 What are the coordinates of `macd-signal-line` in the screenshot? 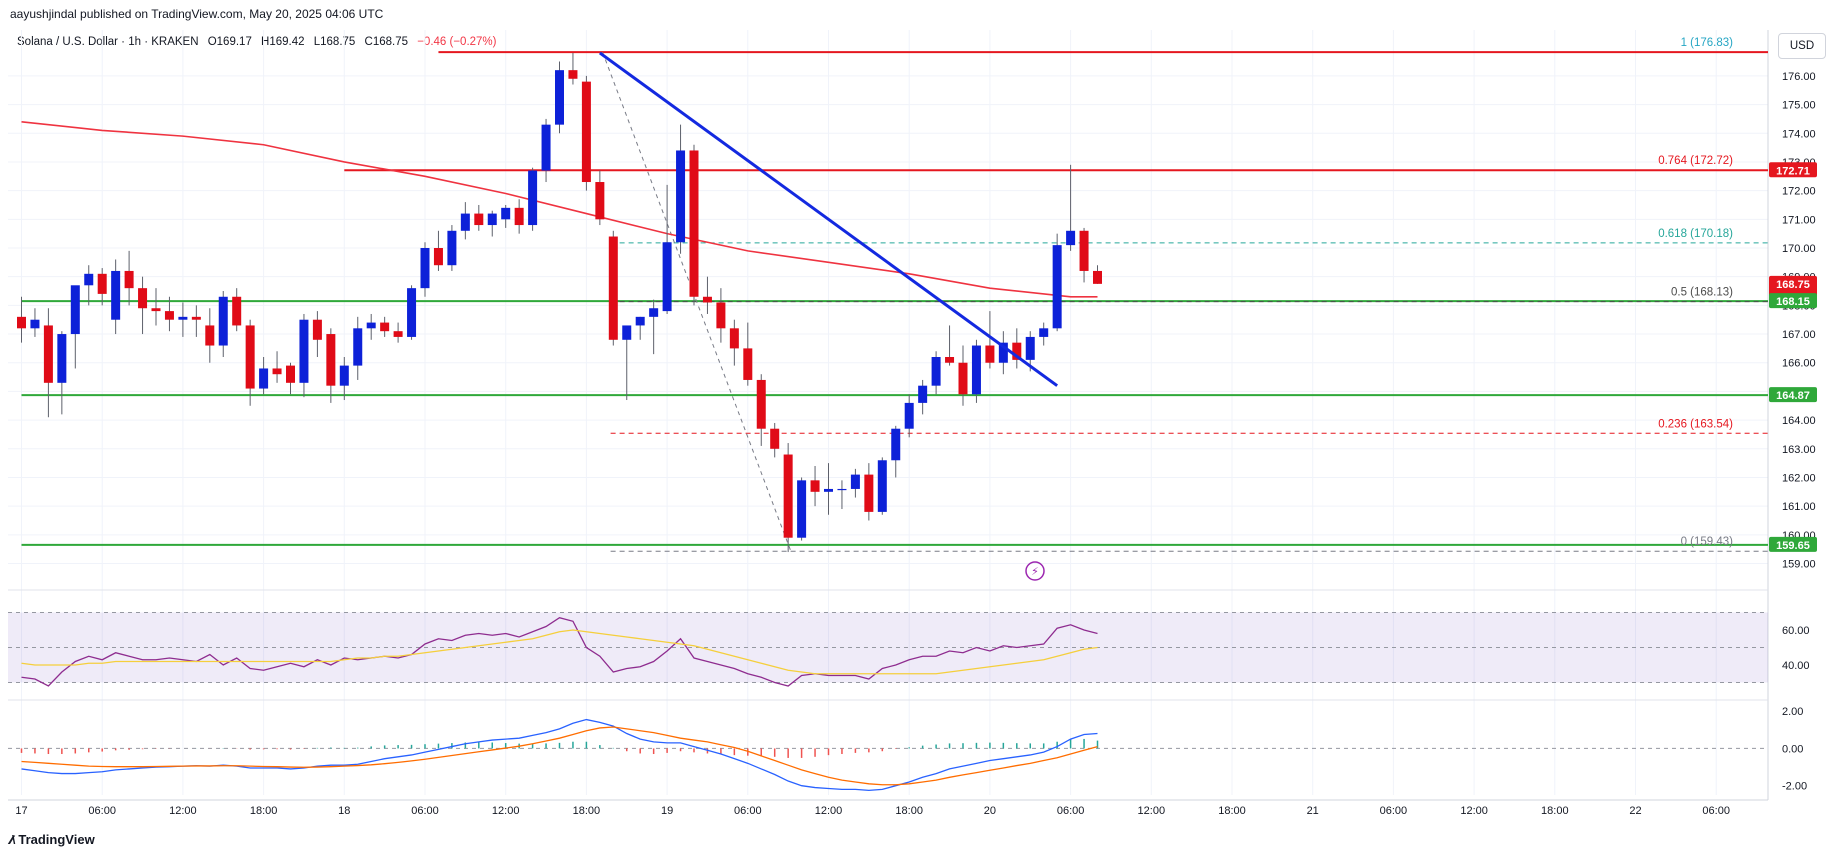 It's located at (559, 756).